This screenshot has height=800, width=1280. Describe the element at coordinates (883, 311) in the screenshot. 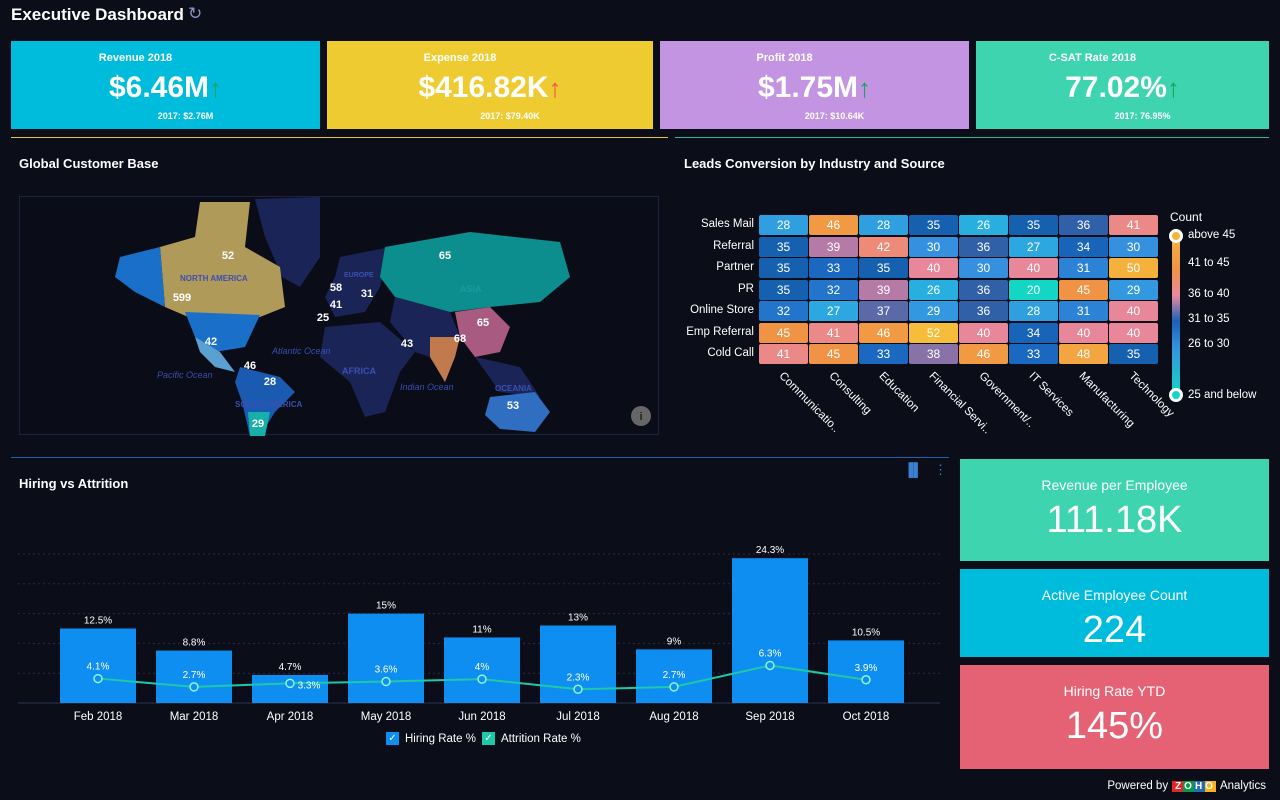

I see `heatmap-cell: 37` at that location.